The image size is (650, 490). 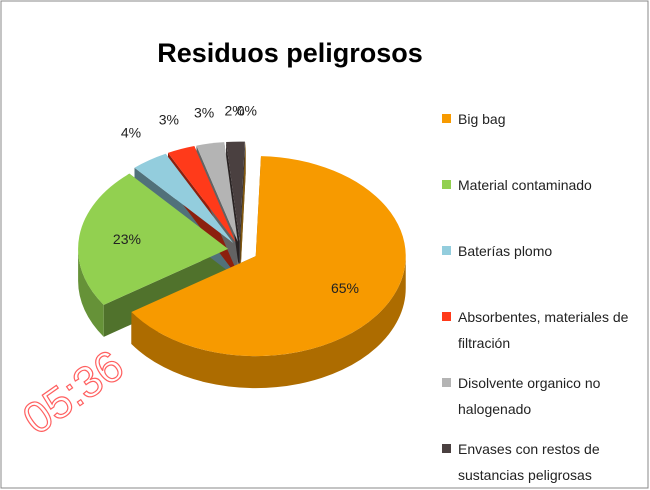 What do you see at coordinates (247, 110) in the screenshot?
I see `data-label: 0%` at bounding box center [247, 110].